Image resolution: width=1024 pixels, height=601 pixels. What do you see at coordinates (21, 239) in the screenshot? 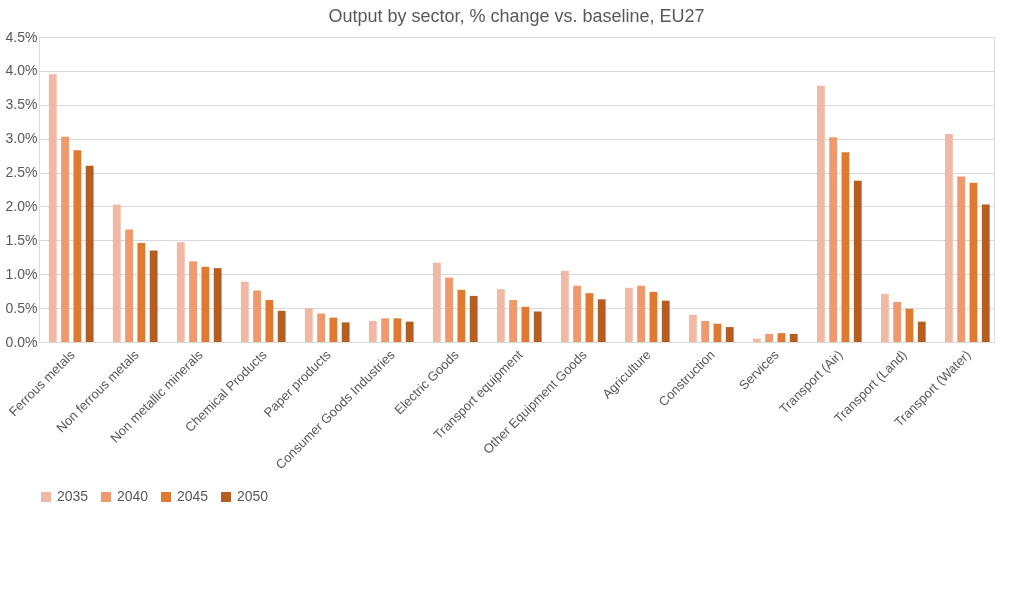
I see `y-tick-label: 1.5%` at bounding box center [21, 239].